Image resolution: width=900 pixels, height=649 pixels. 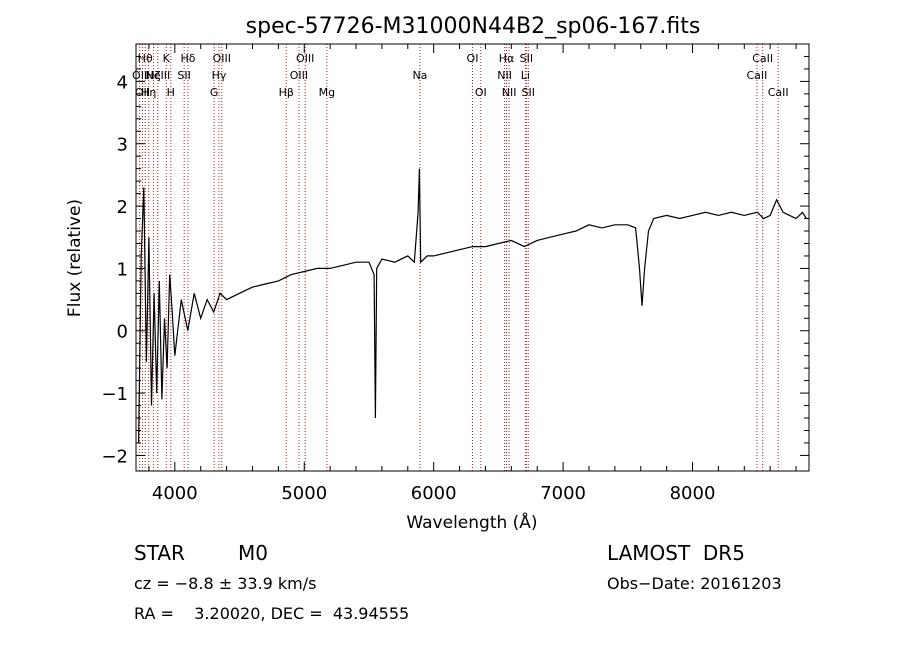 I want to click on y-tick-label: 3, so click(x=122, y=145).